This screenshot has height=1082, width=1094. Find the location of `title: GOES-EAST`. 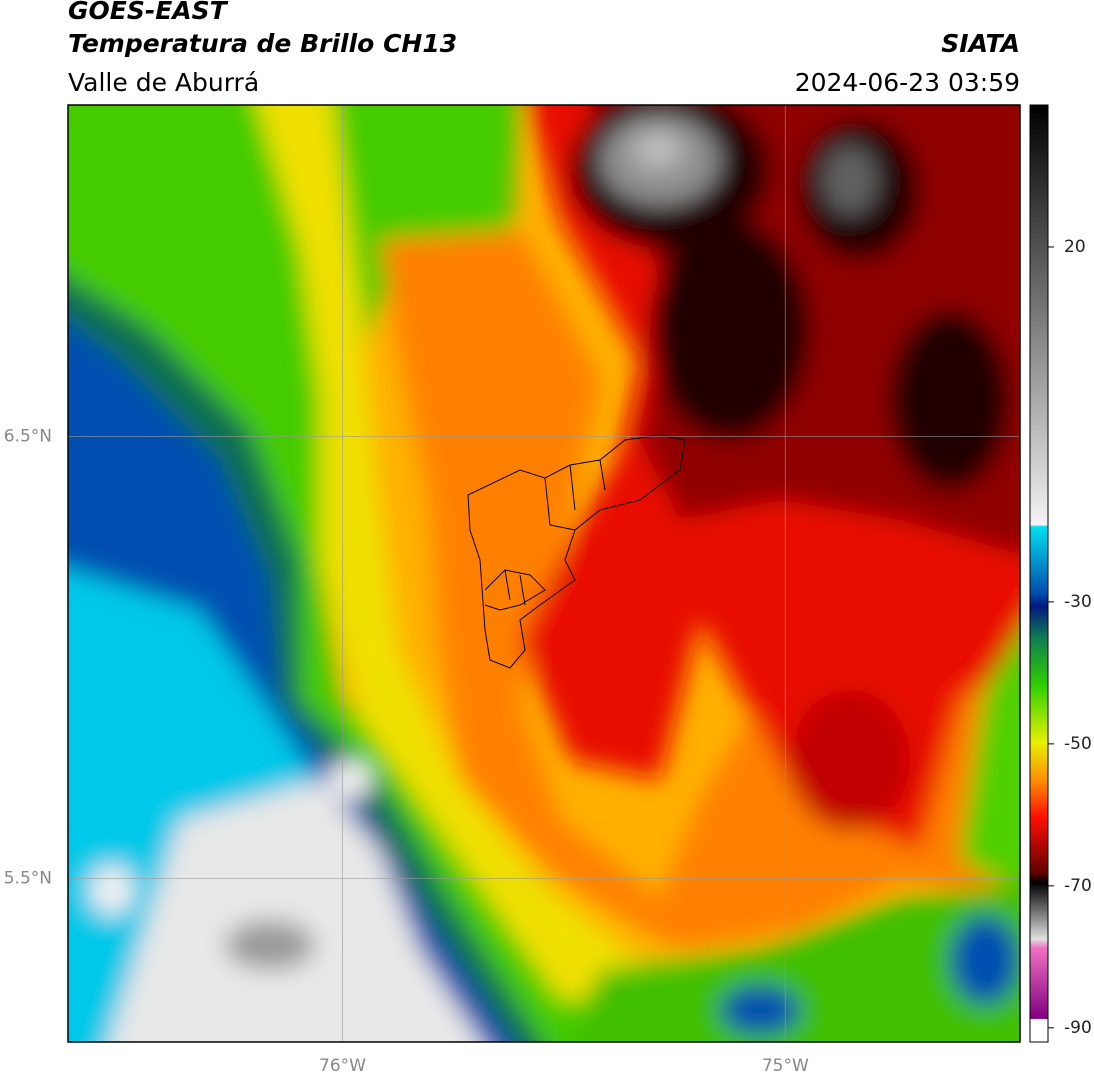

title: GOES-EAST is located at coordinates (148, 12).